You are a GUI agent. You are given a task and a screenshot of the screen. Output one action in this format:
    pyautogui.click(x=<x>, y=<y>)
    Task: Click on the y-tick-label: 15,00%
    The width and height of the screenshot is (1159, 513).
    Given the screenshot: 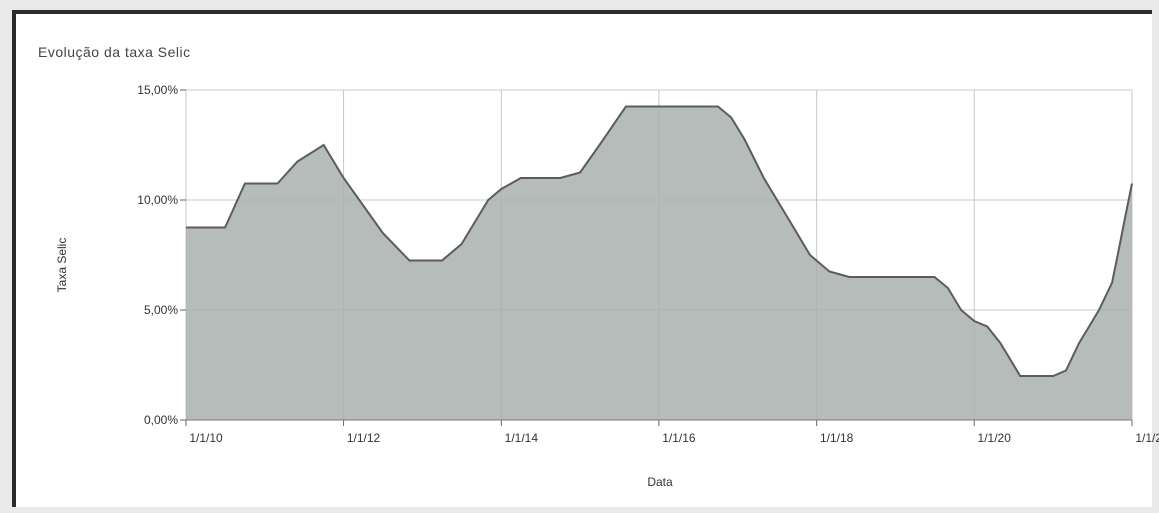 What is the action you would take?
    pyautogui.click(x=157, y=90)
    